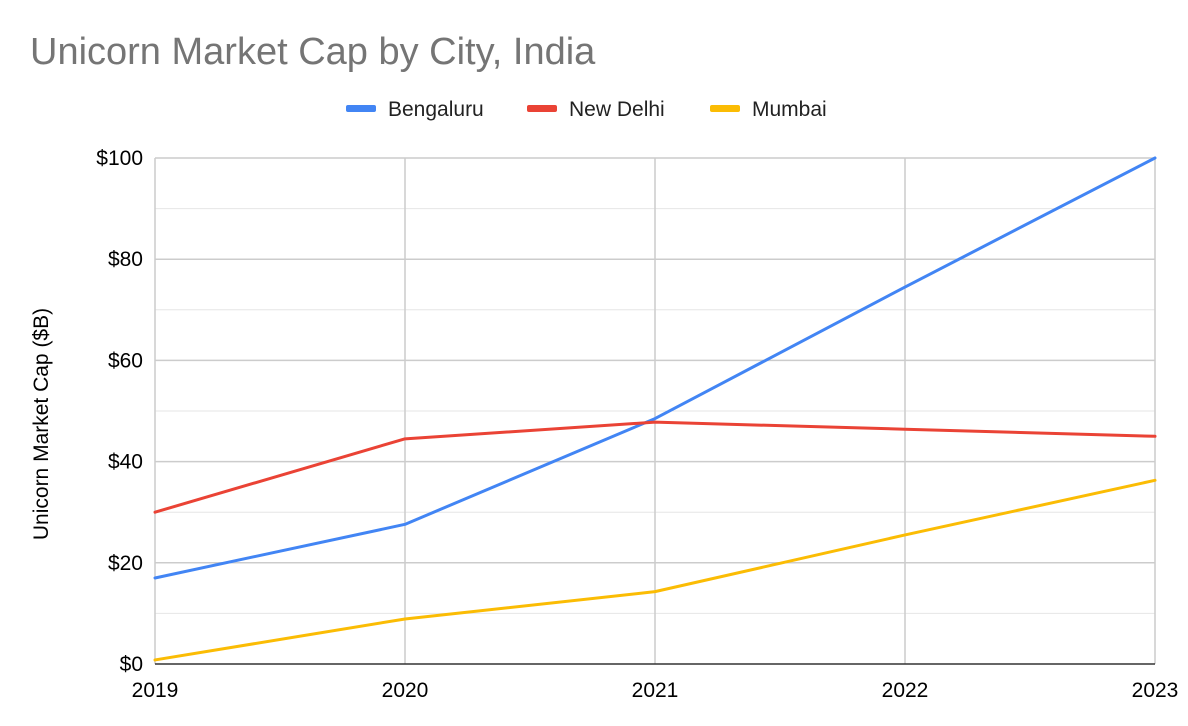  I want to click on x-tick-label: 2020, so click(405, 690).